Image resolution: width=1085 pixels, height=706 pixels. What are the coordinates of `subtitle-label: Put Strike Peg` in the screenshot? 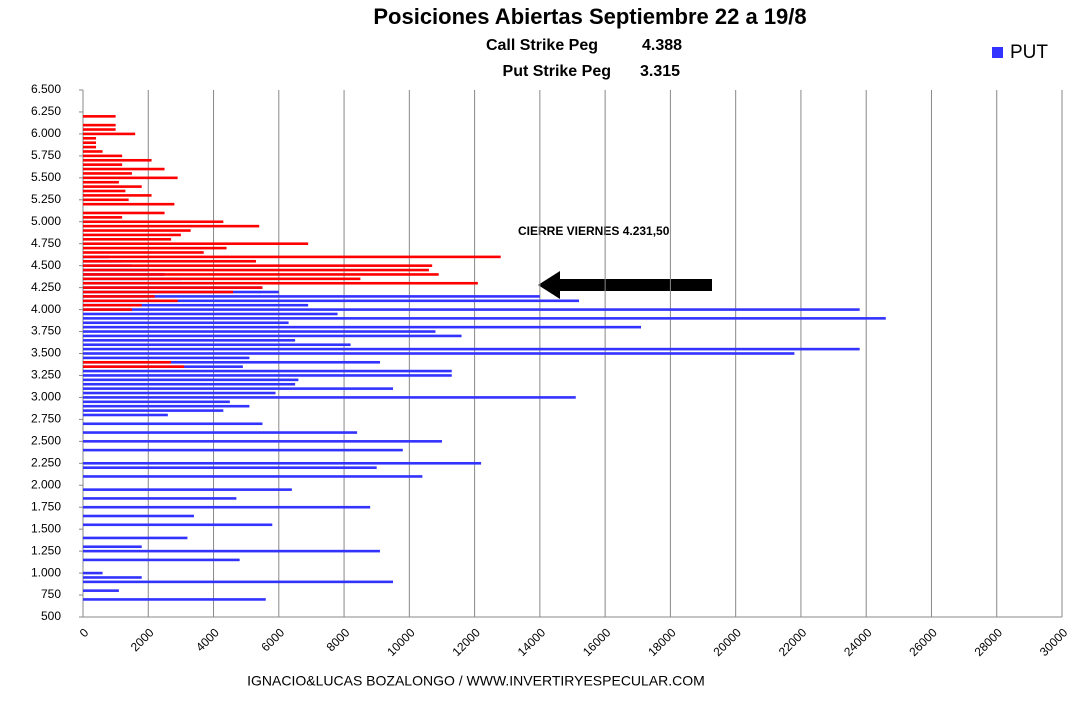 It's located at (557, 71).